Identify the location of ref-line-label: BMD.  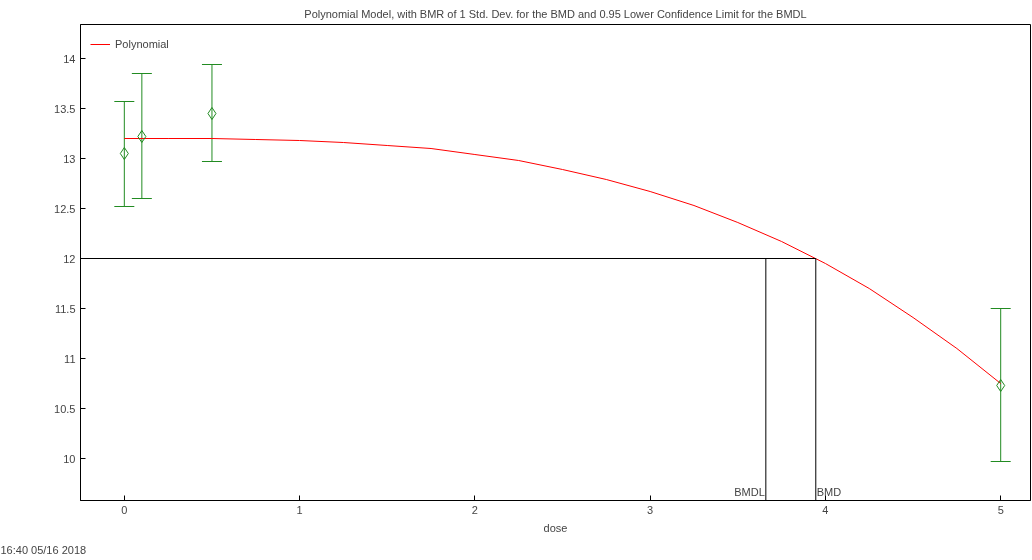
(829, 491).